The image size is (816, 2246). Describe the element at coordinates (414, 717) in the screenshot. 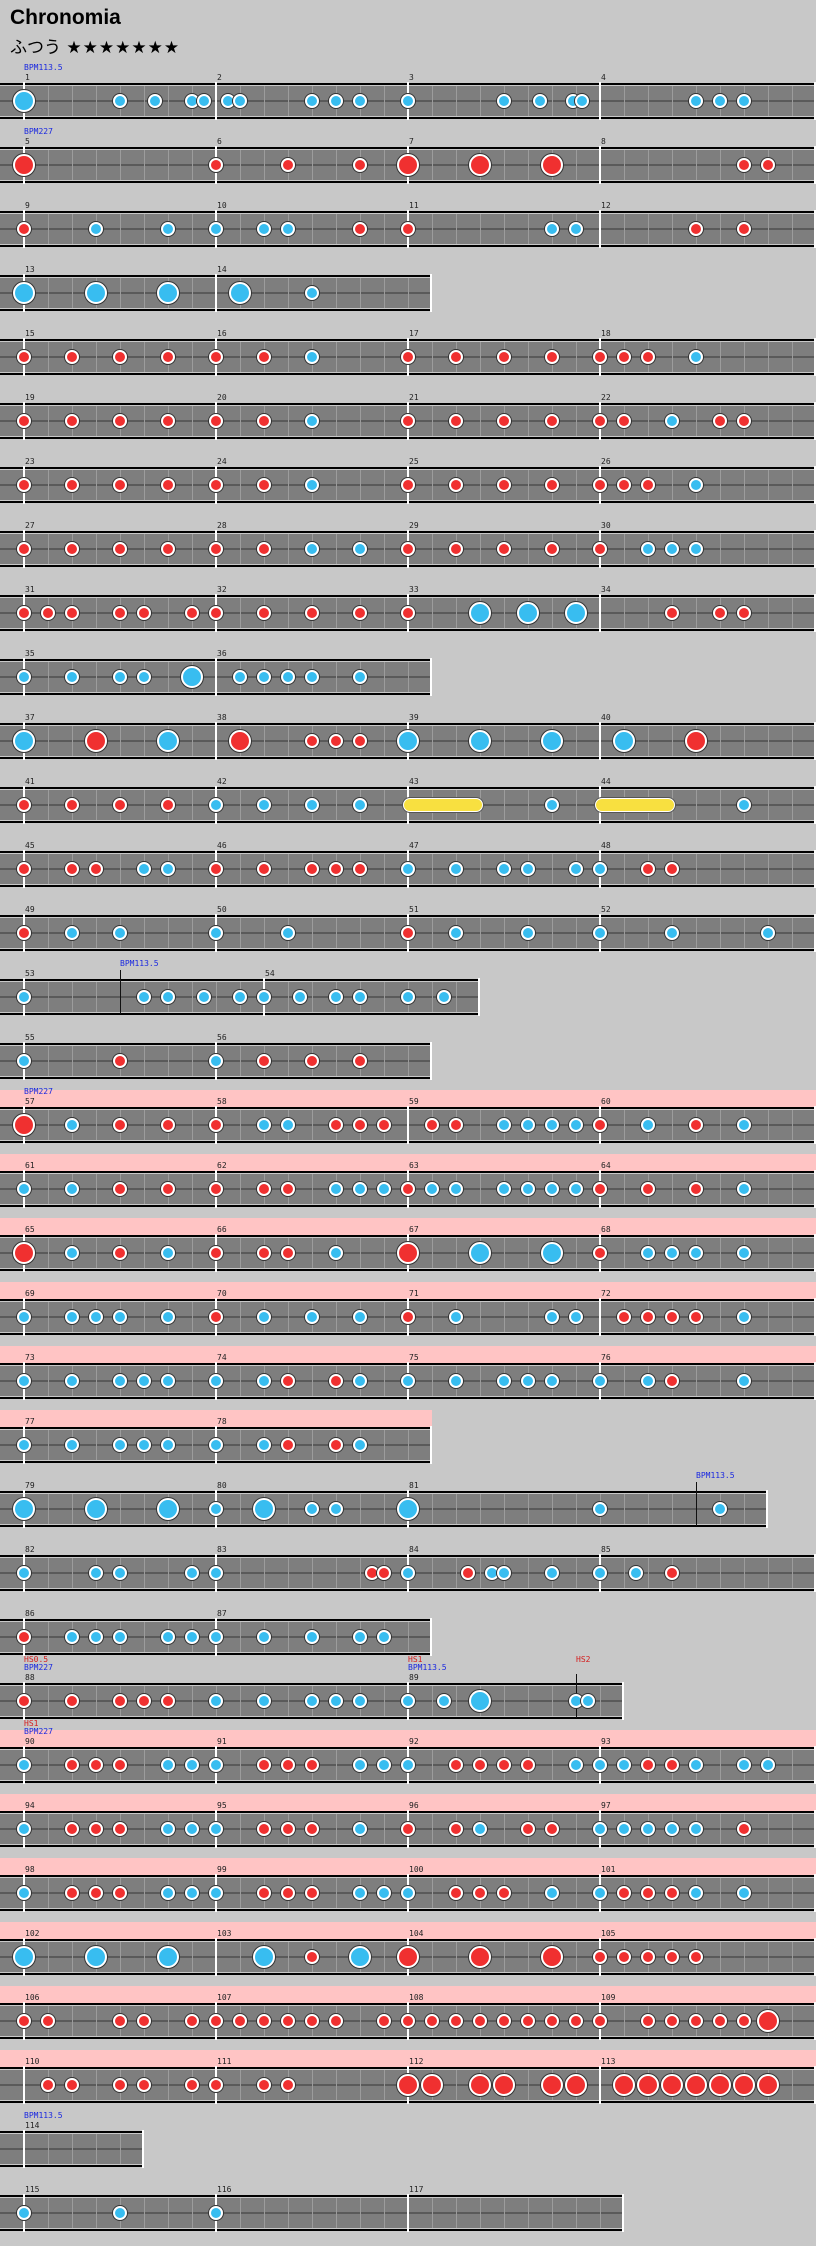

I see `measure-number: 39` at that location.